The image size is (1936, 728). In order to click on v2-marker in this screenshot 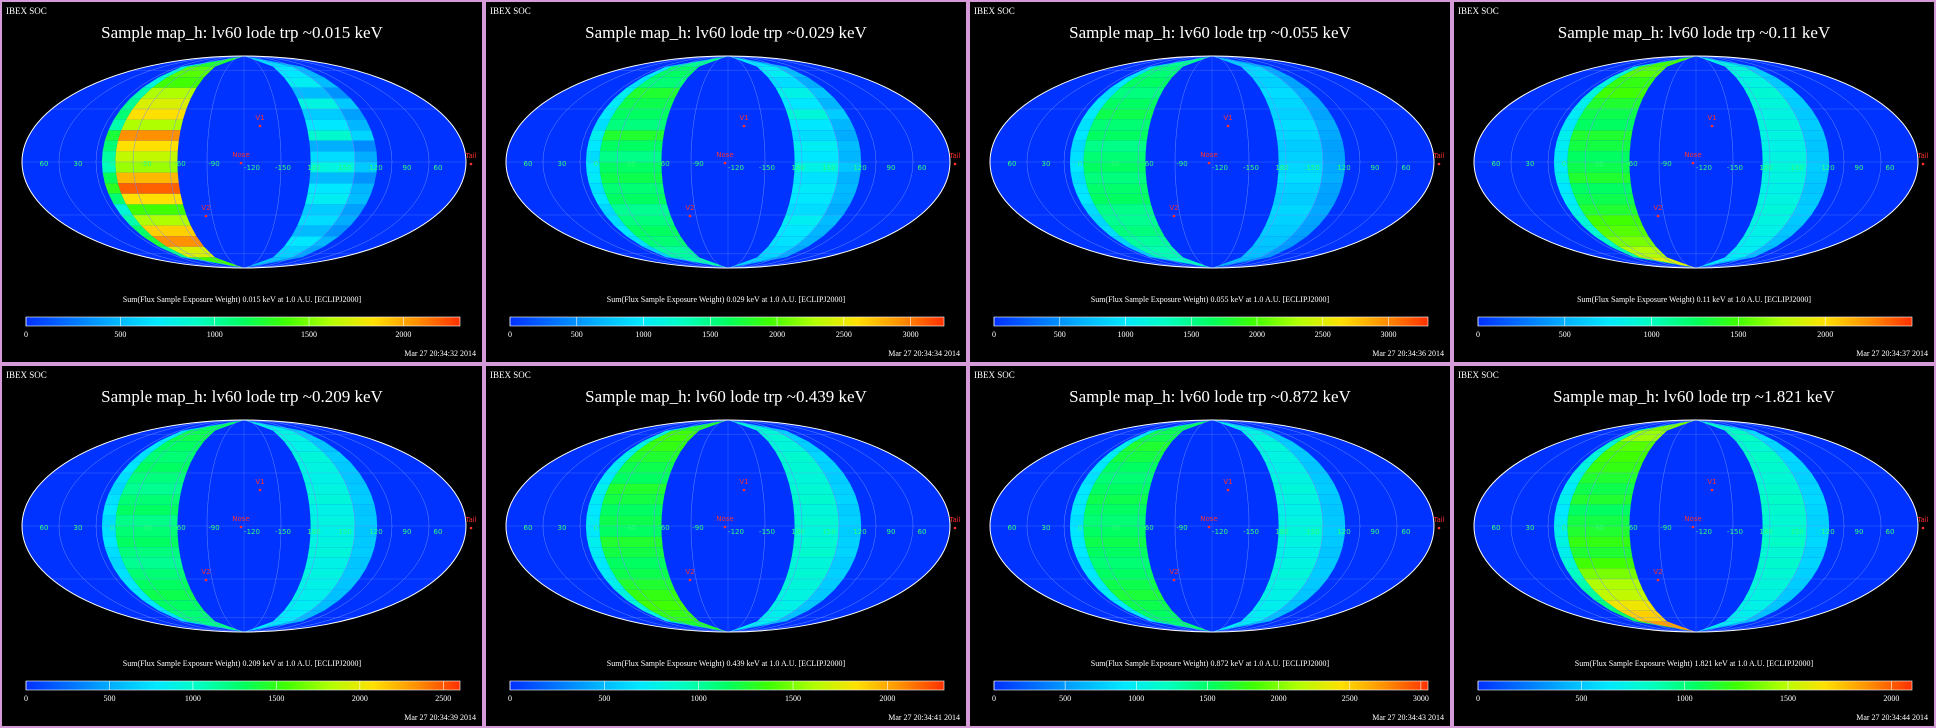, I will do `click(690, 216)`.